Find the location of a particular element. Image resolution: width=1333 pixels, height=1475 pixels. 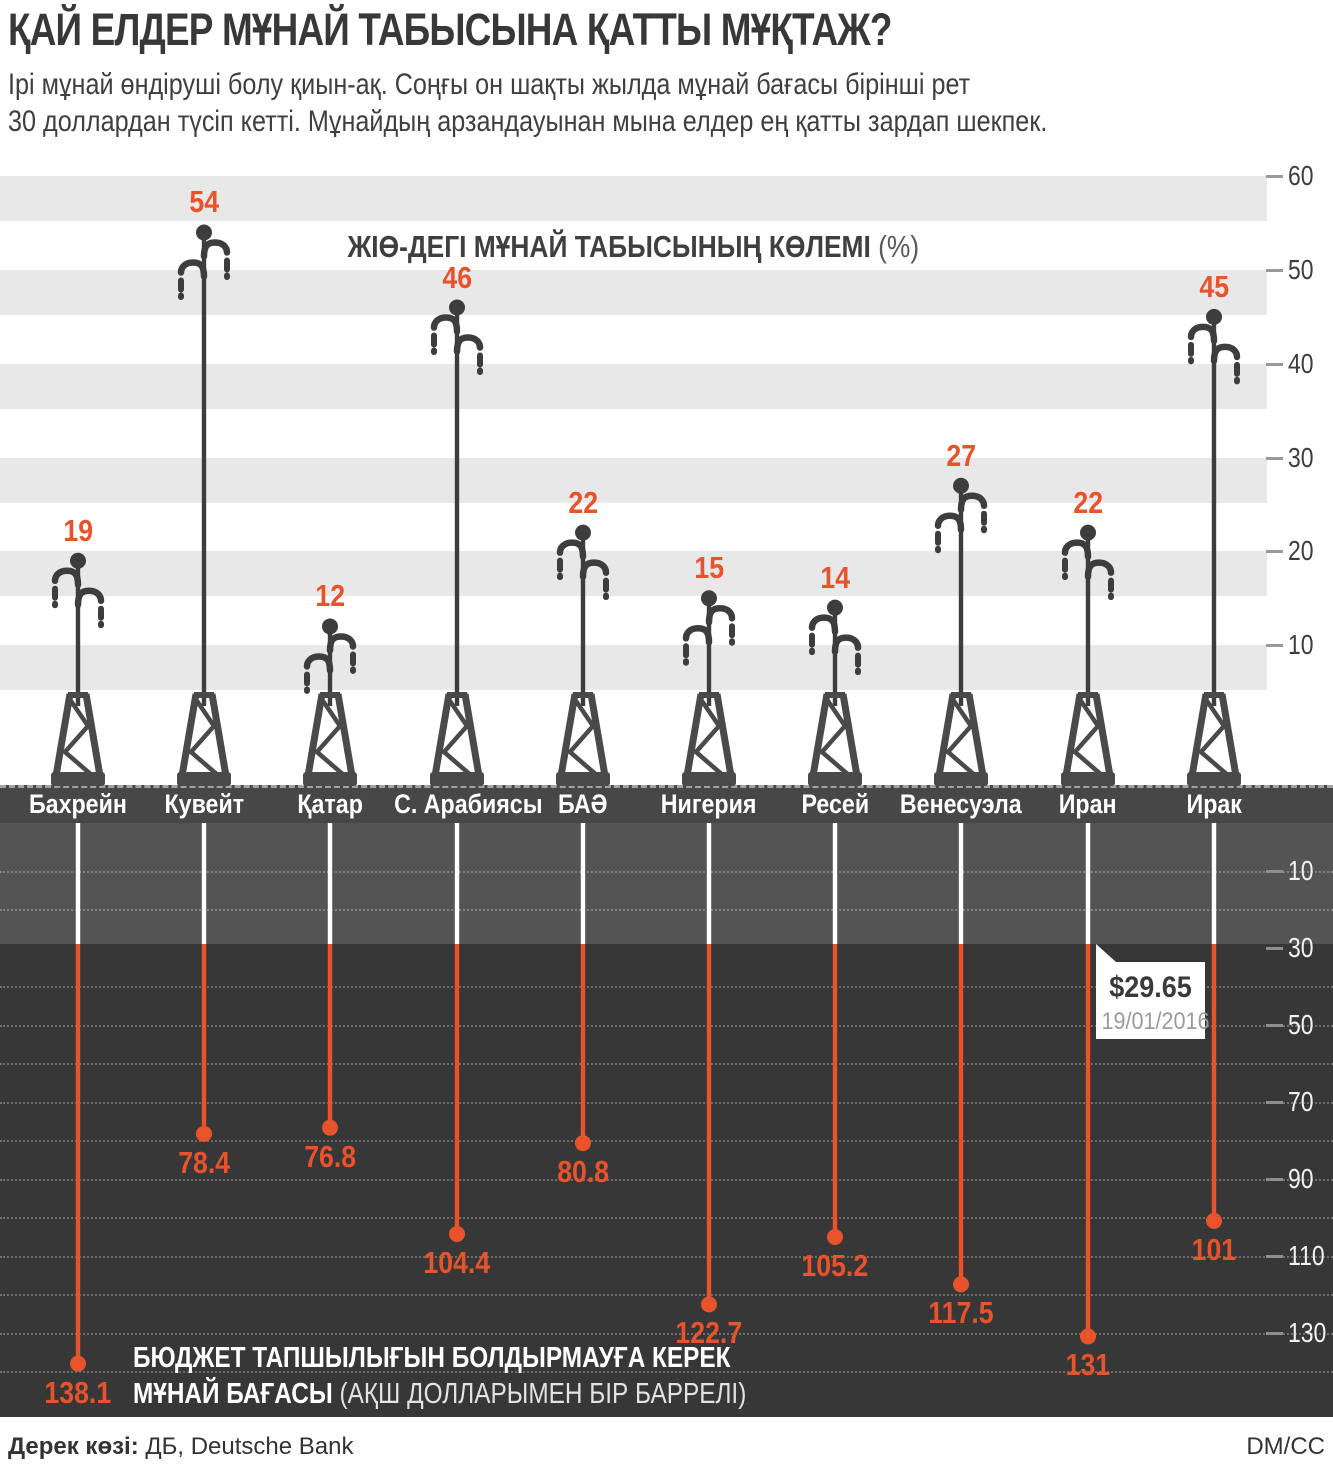

bottom-axis-tick-label: 50 is located at coordinates (1301, 1024).